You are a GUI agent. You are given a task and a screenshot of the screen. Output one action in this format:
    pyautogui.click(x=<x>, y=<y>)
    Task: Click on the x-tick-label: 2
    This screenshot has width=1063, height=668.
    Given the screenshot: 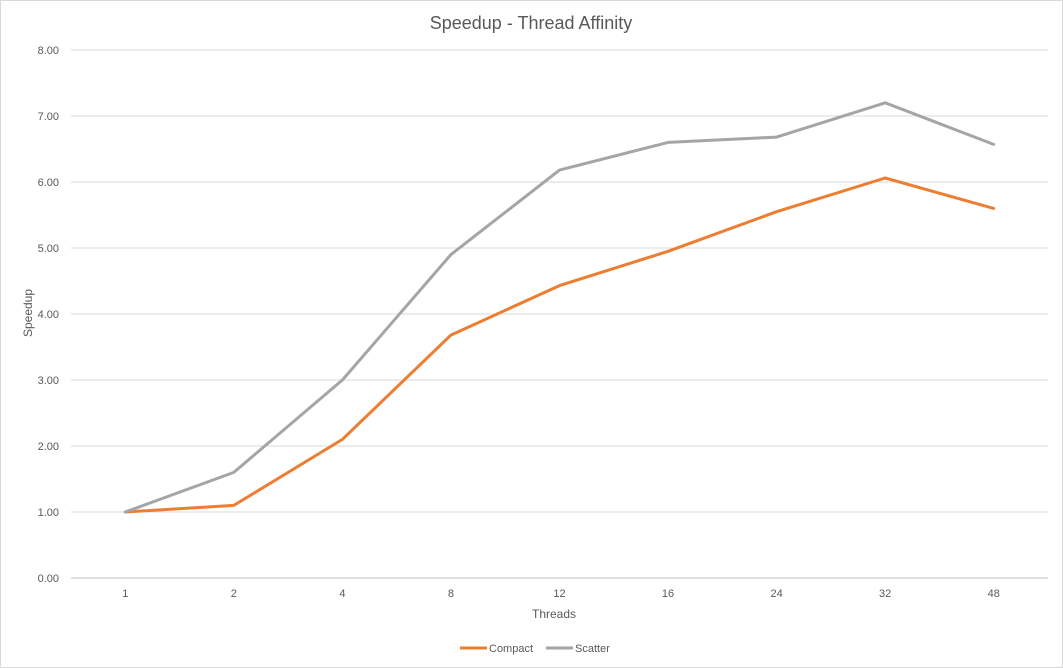 What is the action you would take?
    pyautogui.click(x=234, y=594)
    